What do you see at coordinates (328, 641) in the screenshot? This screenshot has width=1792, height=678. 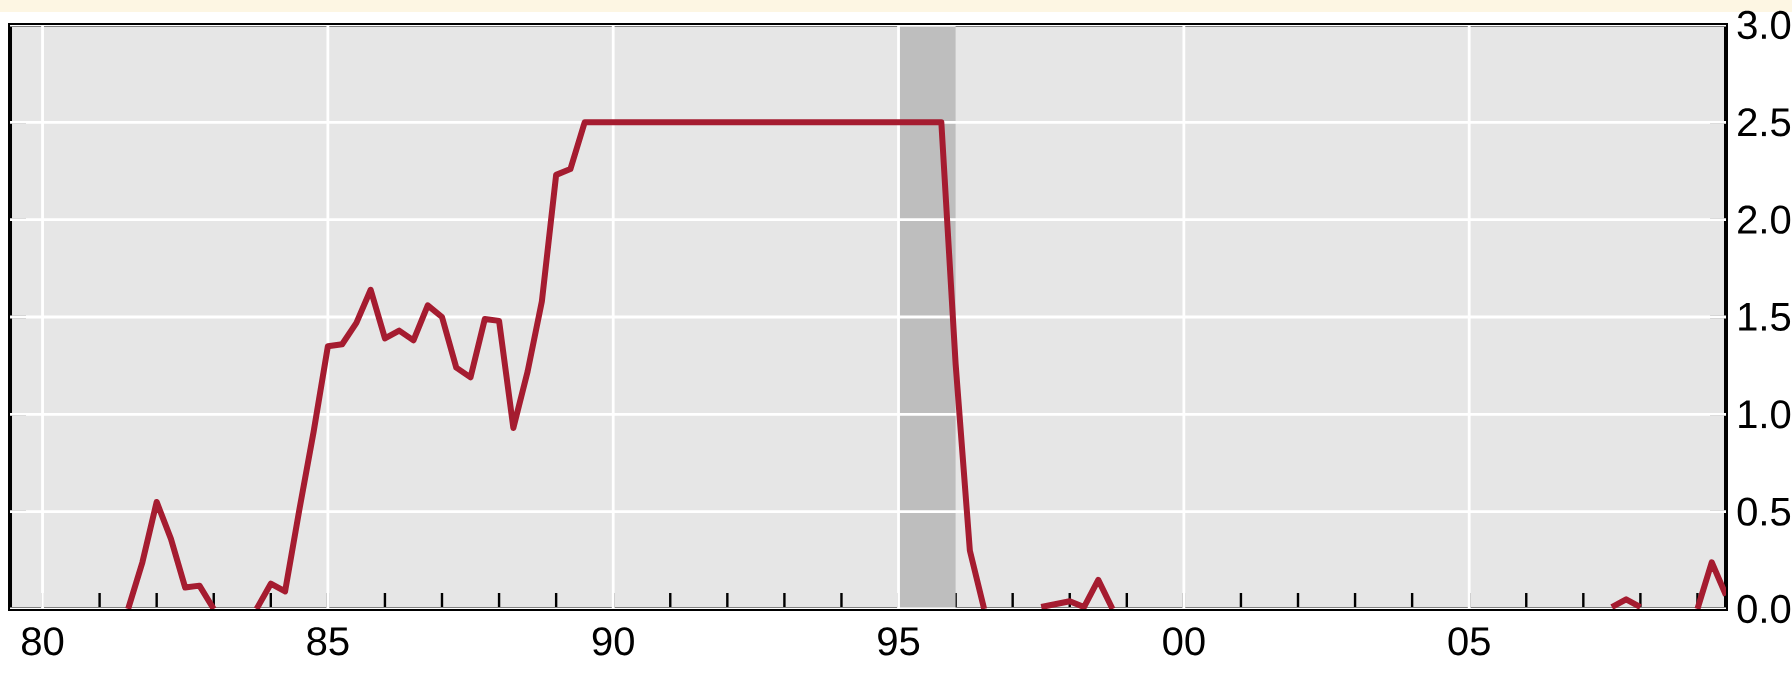 I see `x-tick-label: 85` at bounding box center [328, 641].